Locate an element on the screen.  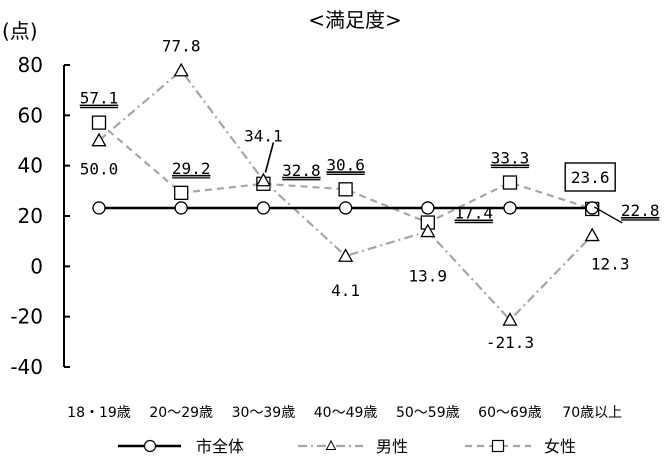
series-circle is located at coordinates (345, 208).